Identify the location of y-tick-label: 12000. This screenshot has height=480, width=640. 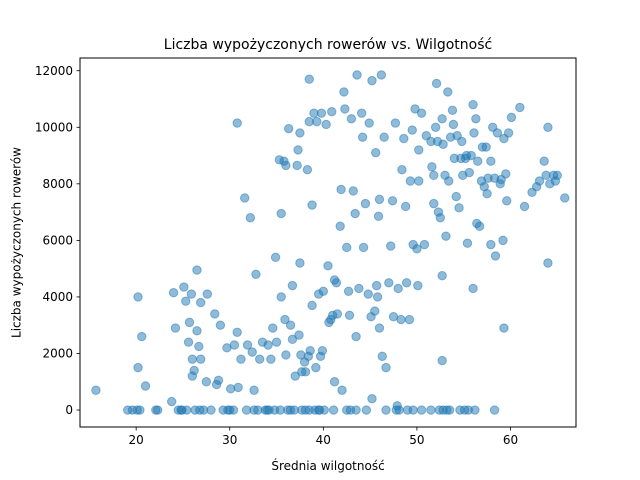
(54, 71).